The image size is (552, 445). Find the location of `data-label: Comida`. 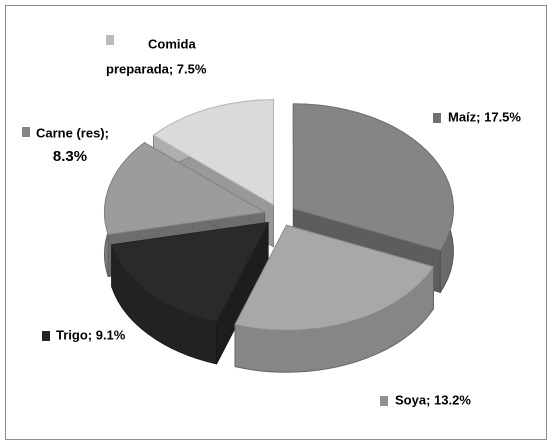

data-label: Comida is located at coordinates (172, 43).